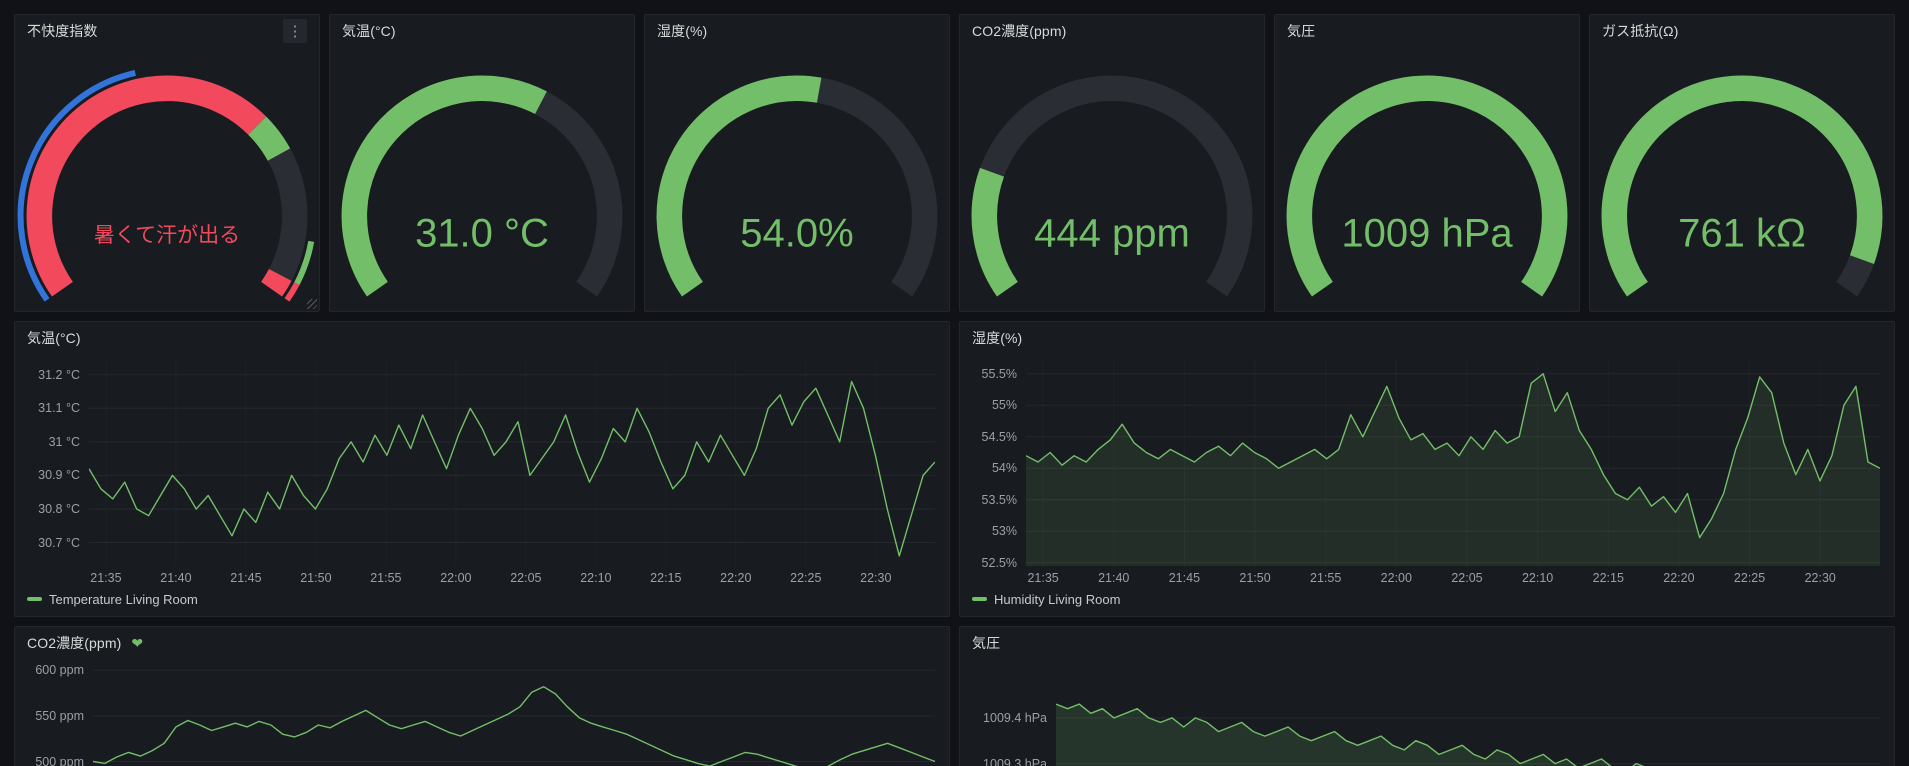  Describe the element at coordinates (123, 599) in the screenshot. I see `legend-label: Temperature Living Room` at that location.